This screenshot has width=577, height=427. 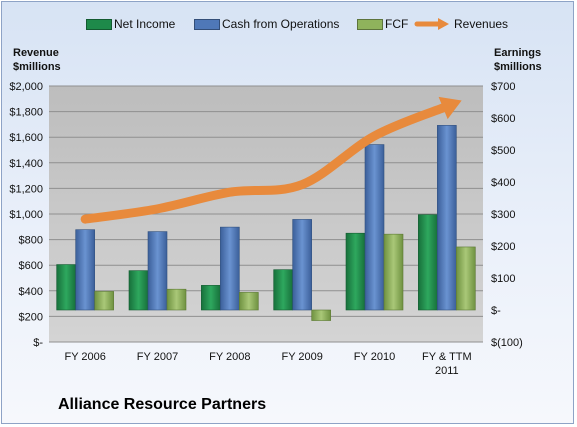 What do you see at coordinates (31, 241) in the screenshot?
I see `left-tick-label: $800` at bounding box center [31, 241].